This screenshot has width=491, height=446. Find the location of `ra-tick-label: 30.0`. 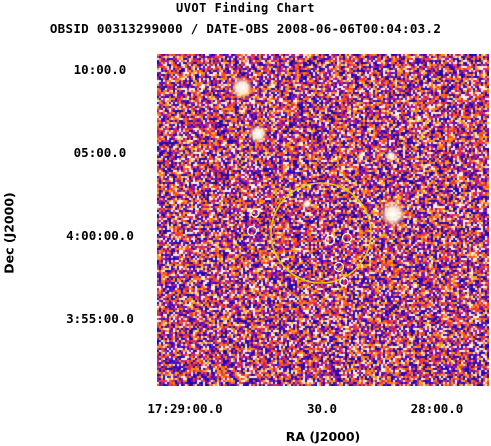

ra-tick-label: 30.0 is located at coordinates (322, 408).